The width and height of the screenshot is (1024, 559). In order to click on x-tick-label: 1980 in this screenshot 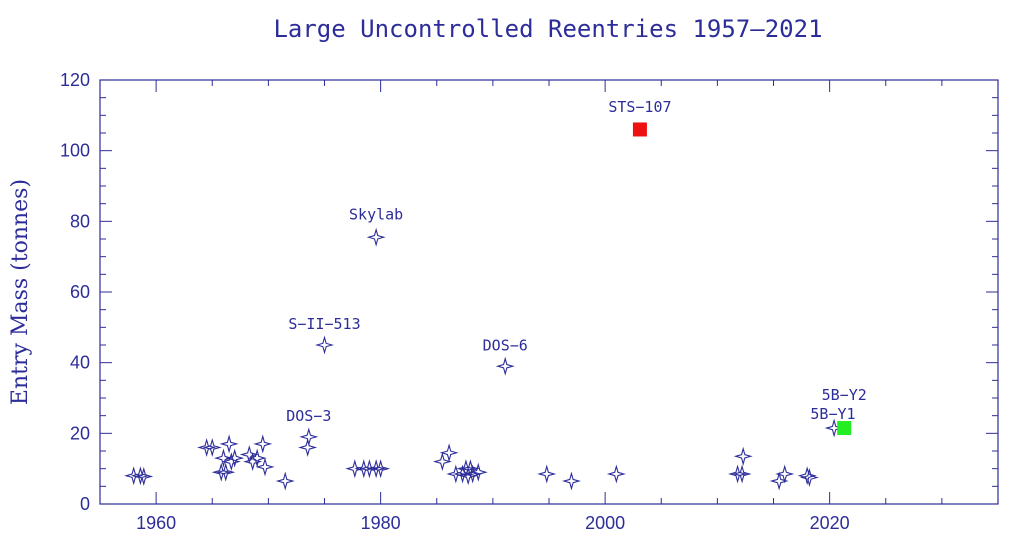, I will do `click(381, 523)`.